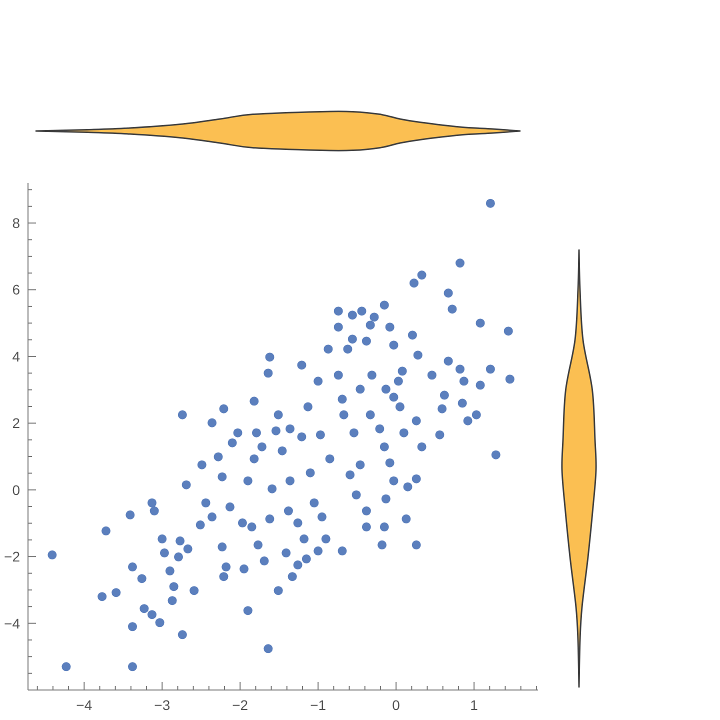 The height and width of the screenshot is (720, 720). I want to click on y-tick-label: 0, so click(16, 490).